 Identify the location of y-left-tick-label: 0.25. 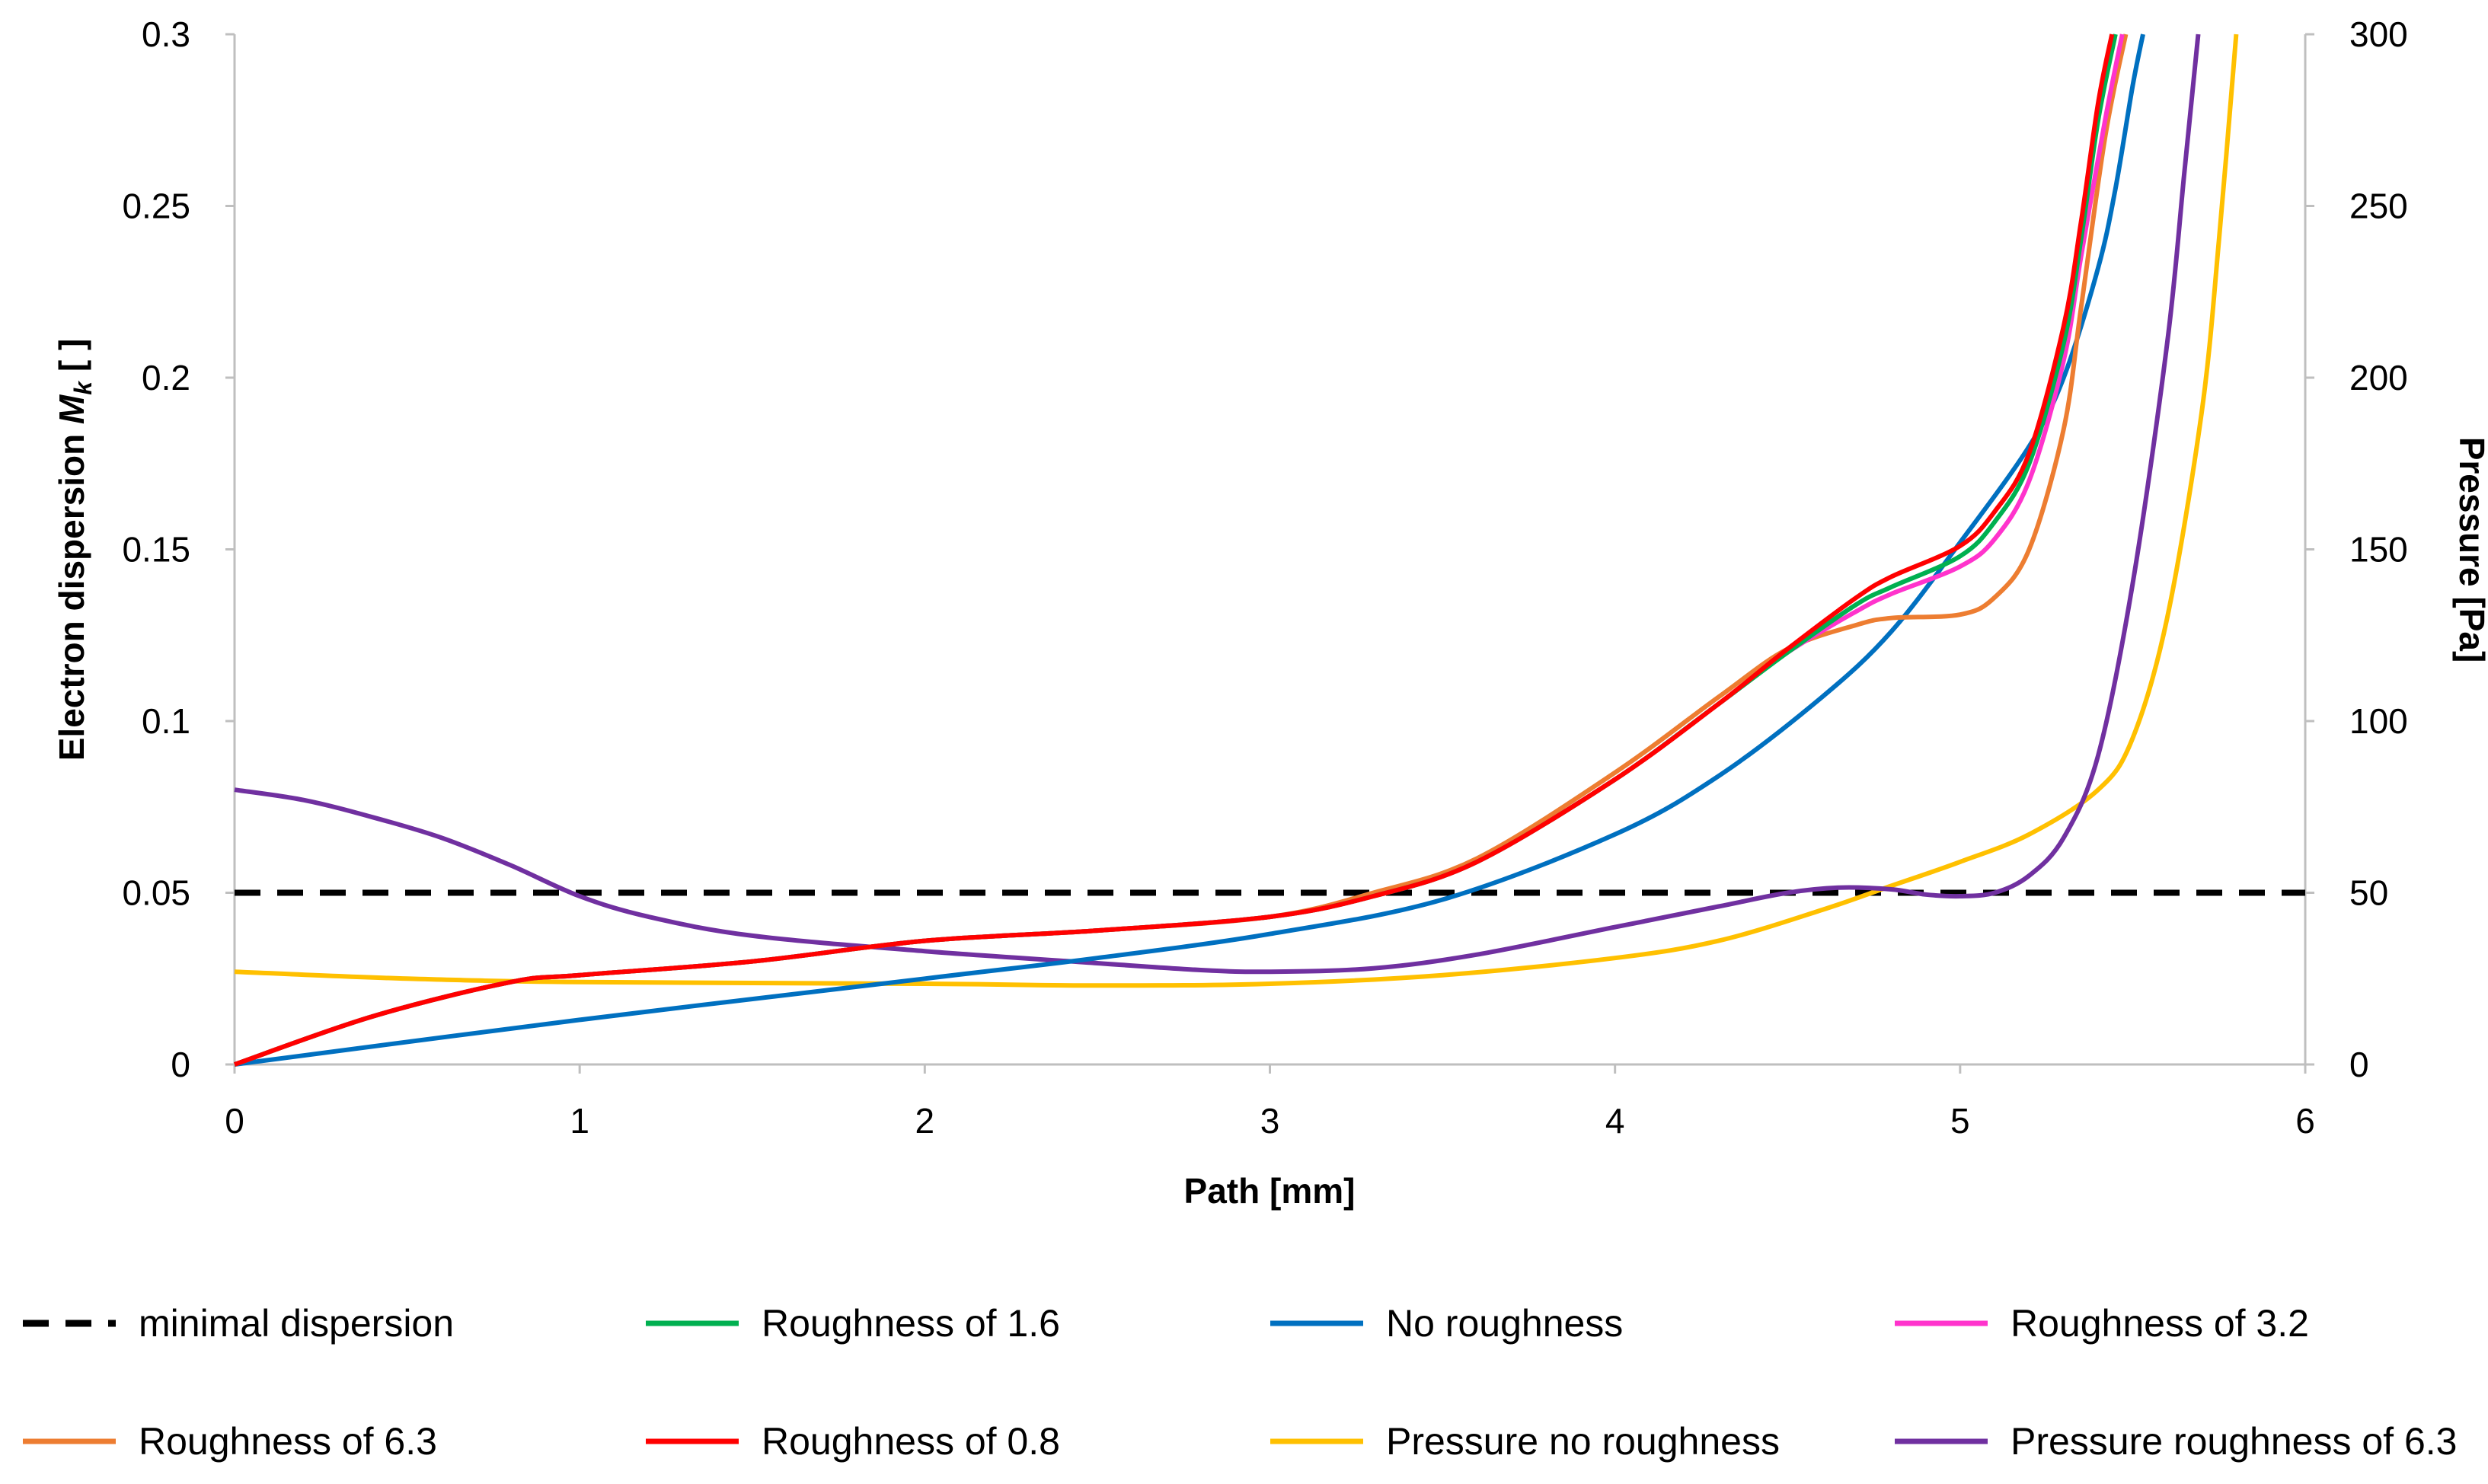
(156, 206).